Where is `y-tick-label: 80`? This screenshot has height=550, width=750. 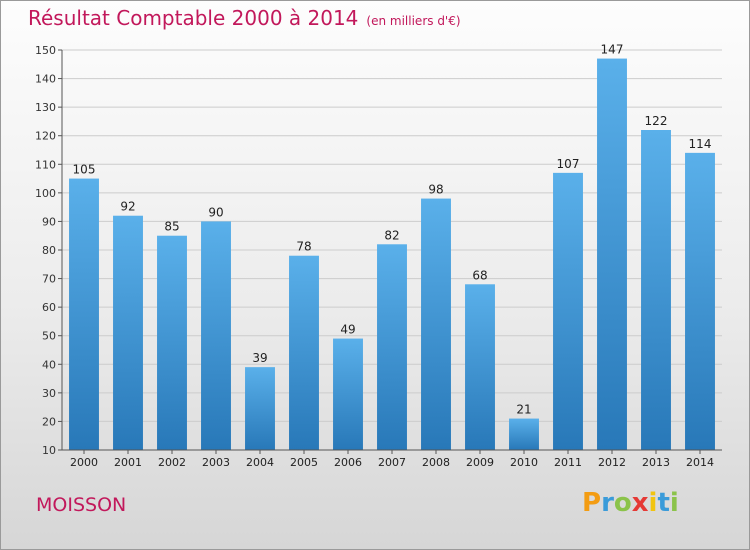 y-tick-label: 80 is located at coordinates (49, 250).